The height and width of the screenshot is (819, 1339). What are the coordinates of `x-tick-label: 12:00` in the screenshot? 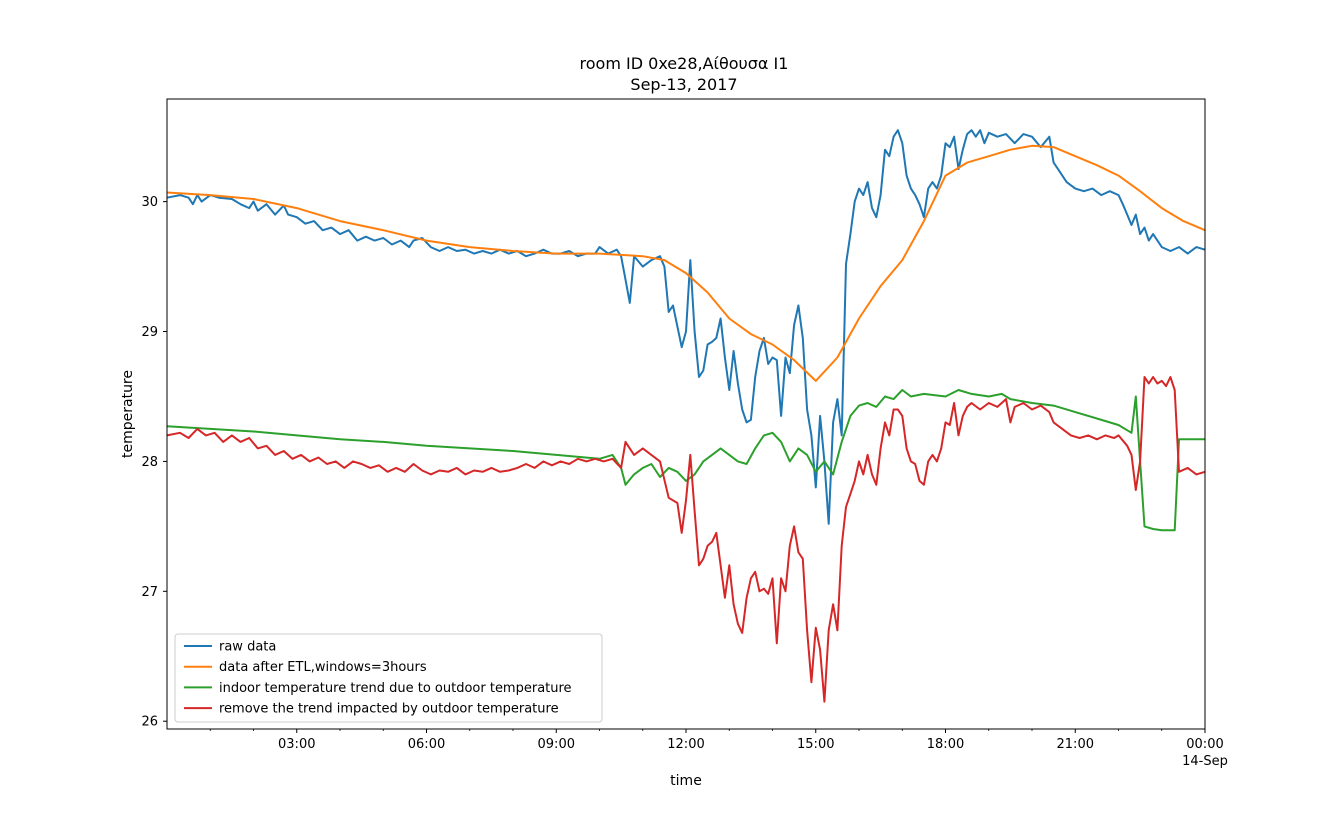 It's located at (685, 744).